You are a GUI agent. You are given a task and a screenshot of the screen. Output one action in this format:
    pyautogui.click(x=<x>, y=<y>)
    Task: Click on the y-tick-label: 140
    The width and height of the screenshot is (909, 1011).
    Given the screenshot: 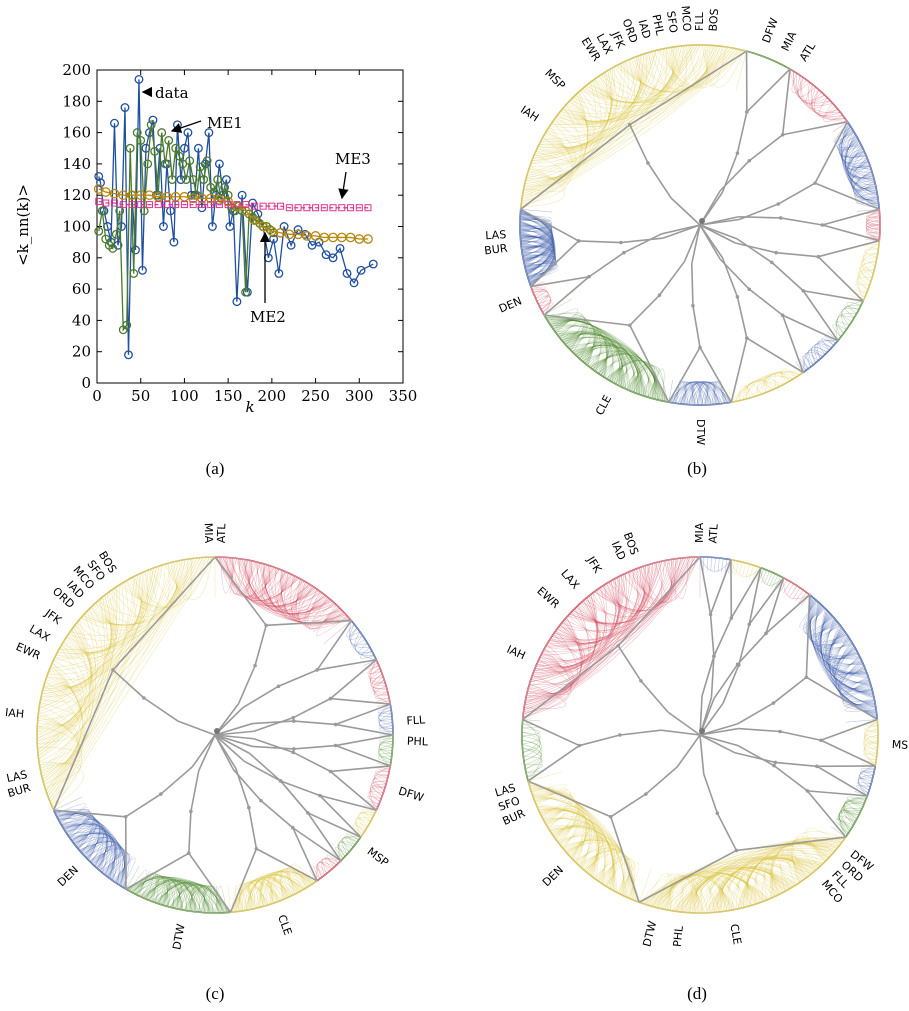 What is the action you would take?
    pyautogui.click(x=76, y=164)
    